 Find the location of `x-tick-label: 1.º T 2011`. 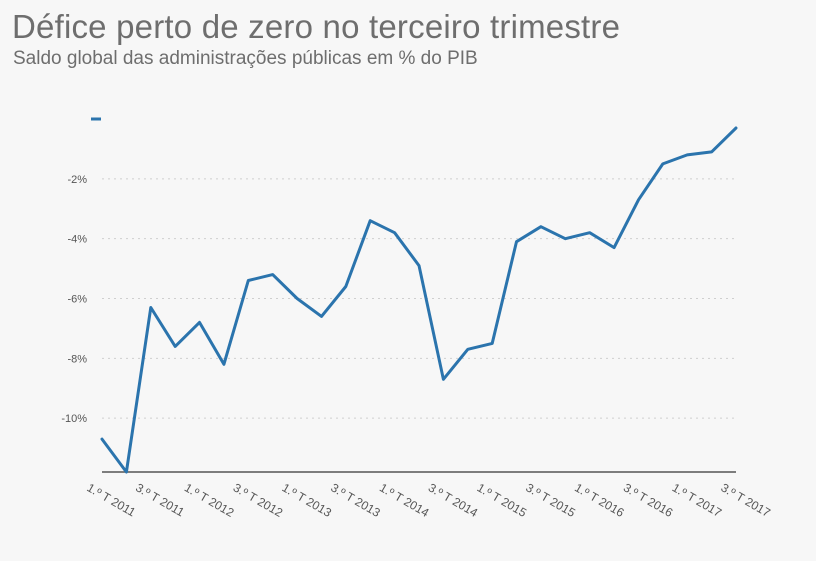

x-tick-label: 1.º T 2011 is located at coordinates (112, 499).